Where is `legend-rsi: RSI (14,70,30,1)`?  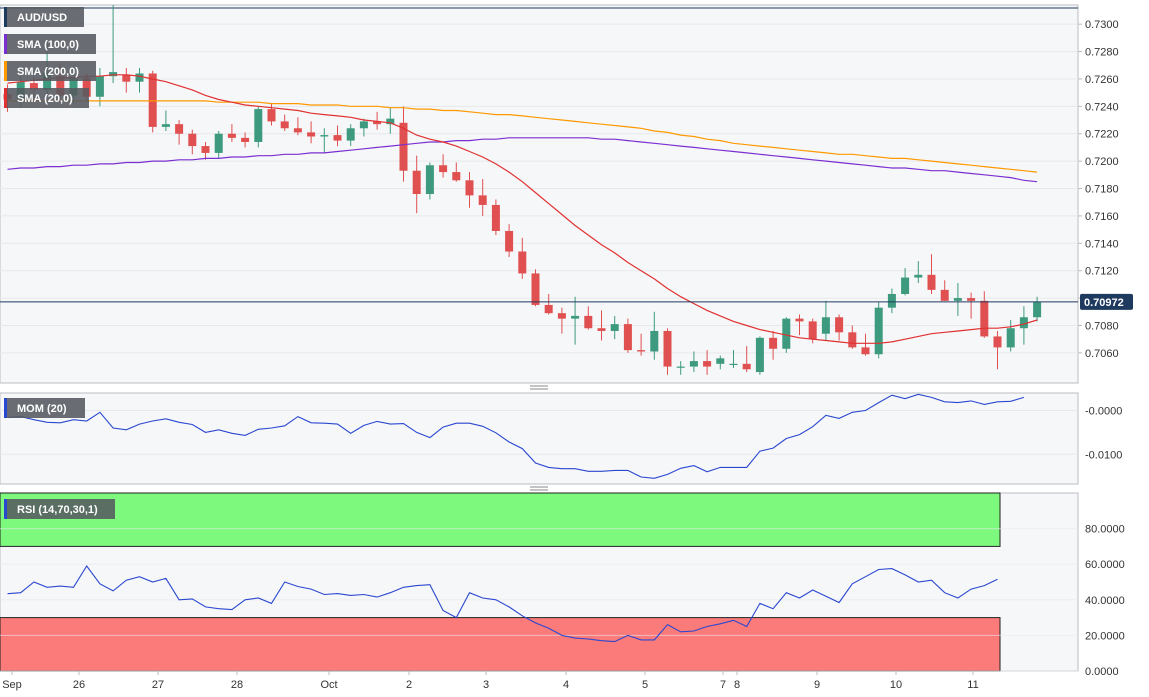
legend-rsi: RSI (14,70,30,1) is located at coordinates (59, 509).